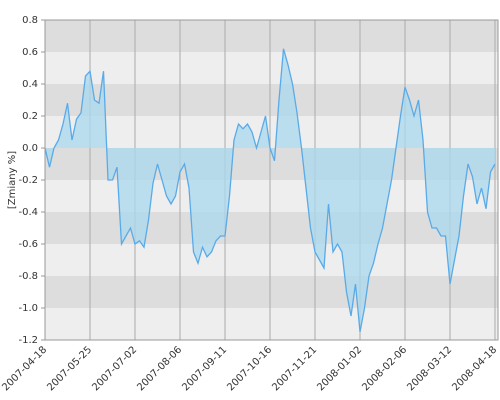 Image resolution: width=500 pixels, height=400 pixels. I want to click on x-tick-label: 2007-04-18, so click(24, 368).